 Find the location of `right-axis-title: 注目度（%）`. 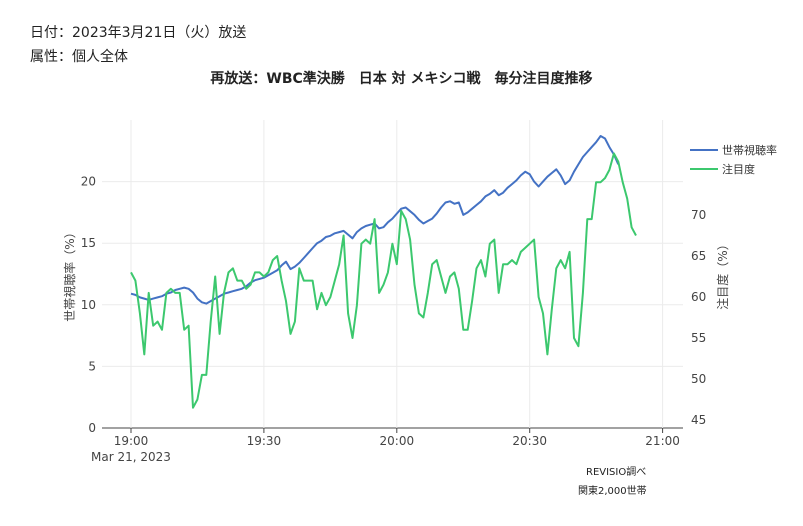

right-axis-title: 注目度（%） is located at coordinates (722, 273).